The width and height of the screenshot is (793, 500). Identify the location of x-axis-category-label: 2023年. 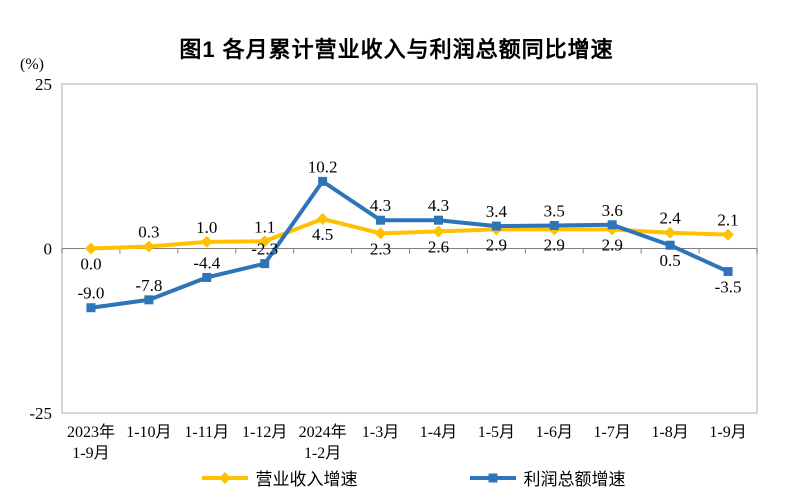
(91, 432).